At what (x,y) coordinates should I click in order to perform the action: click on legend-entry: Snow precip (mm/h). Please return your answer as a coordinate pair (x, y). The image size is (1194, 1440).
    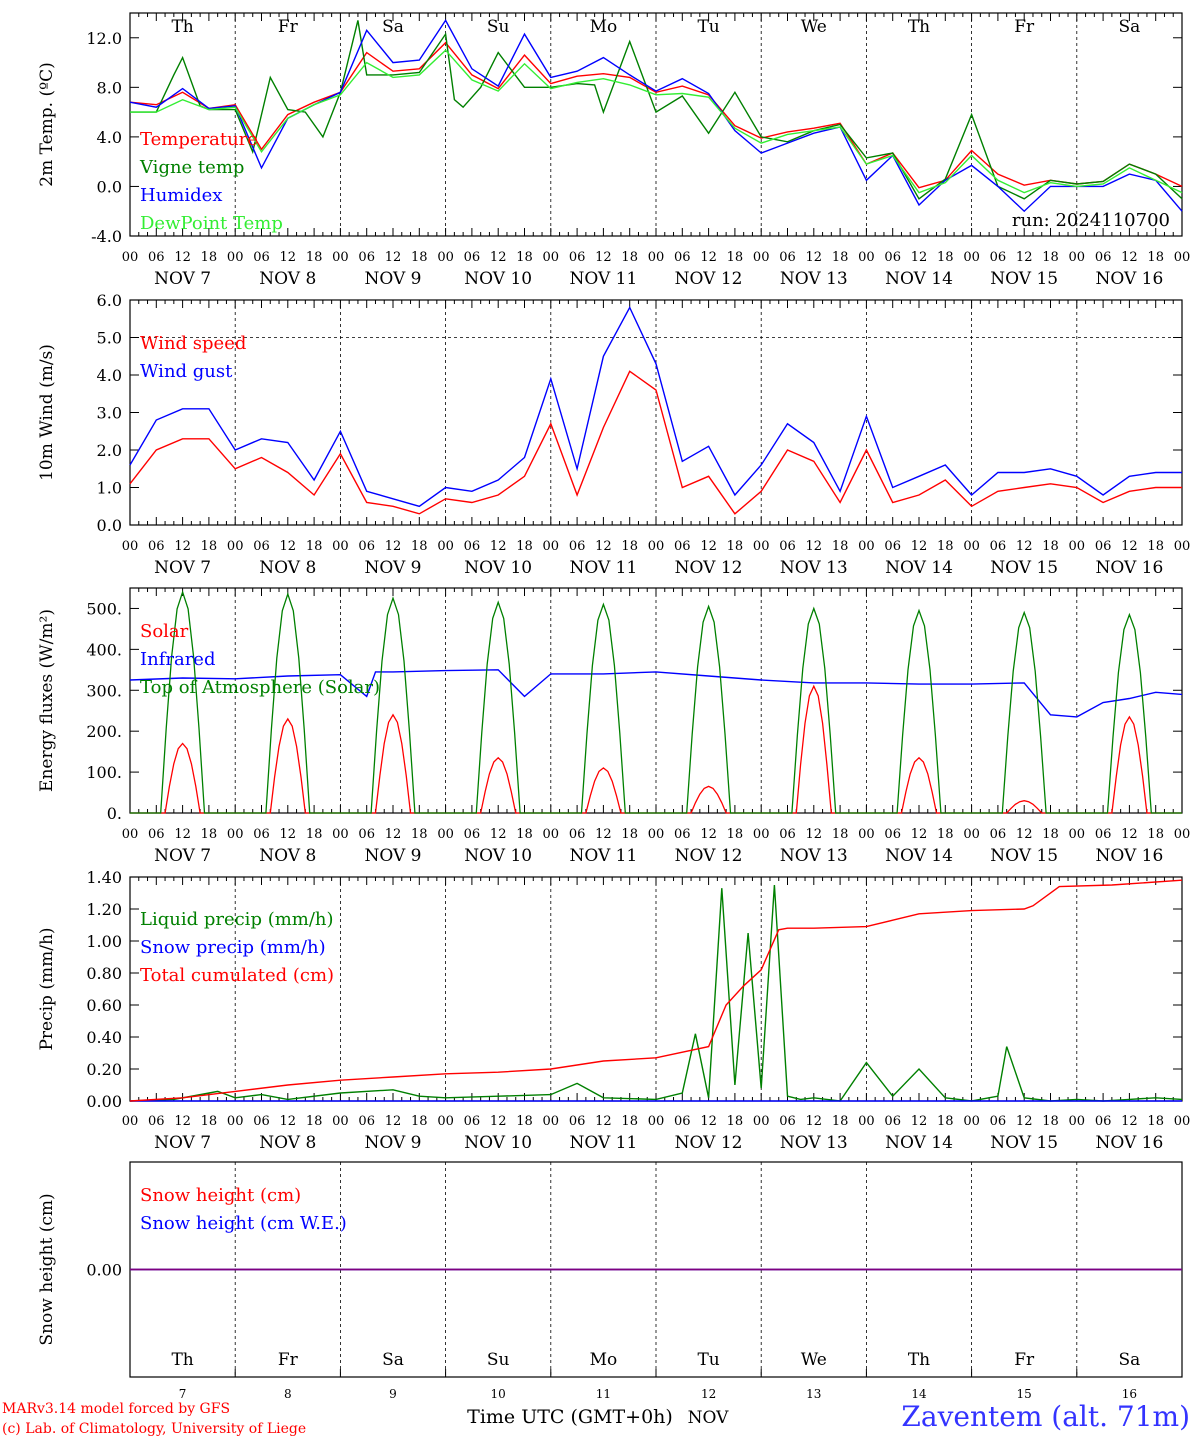
    Looking at the image, I should click on (233, 947).